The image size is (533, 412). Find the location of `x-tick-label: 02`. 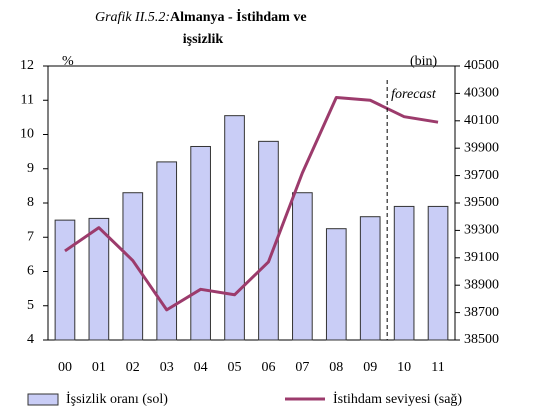

x-tick-label: 02 is located at coordinates (133, 367).